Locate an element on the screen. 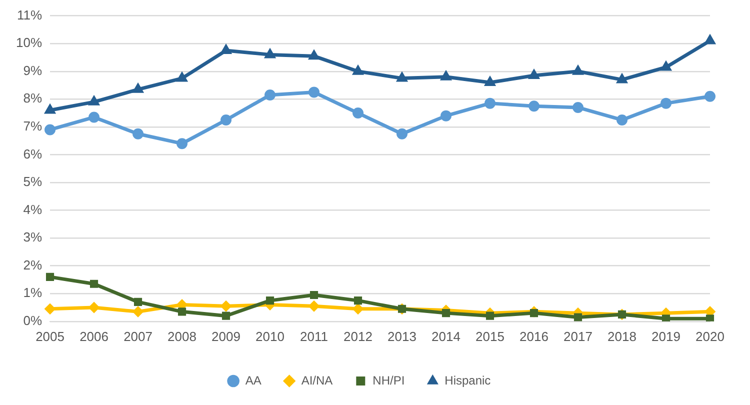 The image size is (750, 405). y-tick-label: 3% is located at coordinates (32, 237).